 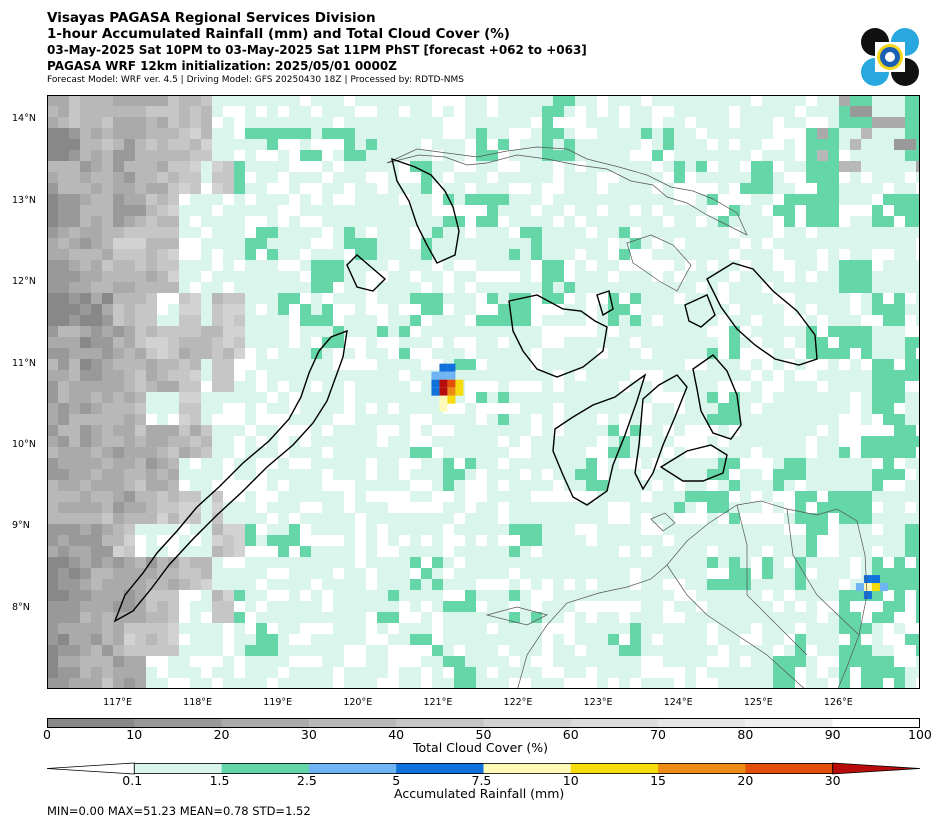 I want to click on rain-cell, so click(x=443, y=407).